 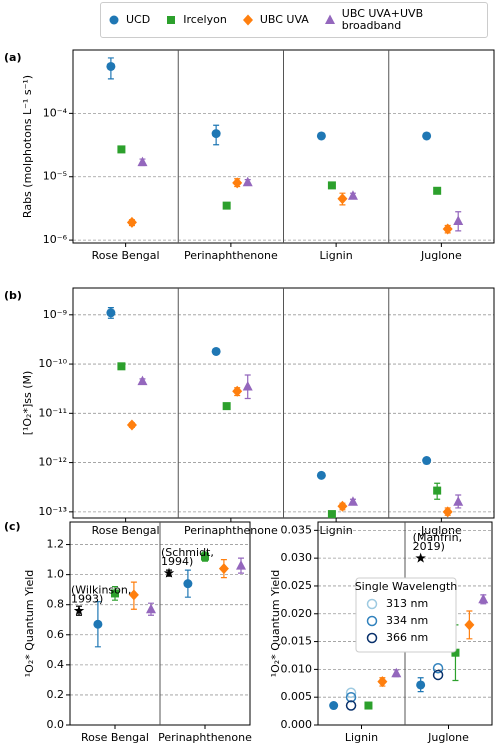 I want to click on y-tick-label: 10⁻¹¹, so click(x=52, y=412).